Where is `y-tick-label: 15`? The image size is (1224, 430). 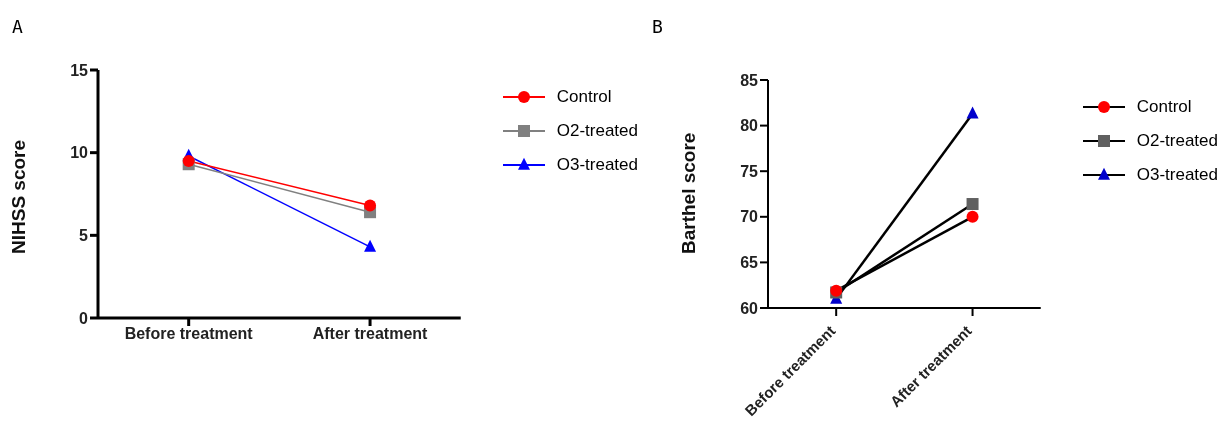 y-tick-label: 15 is located at coordinates (79, 70).